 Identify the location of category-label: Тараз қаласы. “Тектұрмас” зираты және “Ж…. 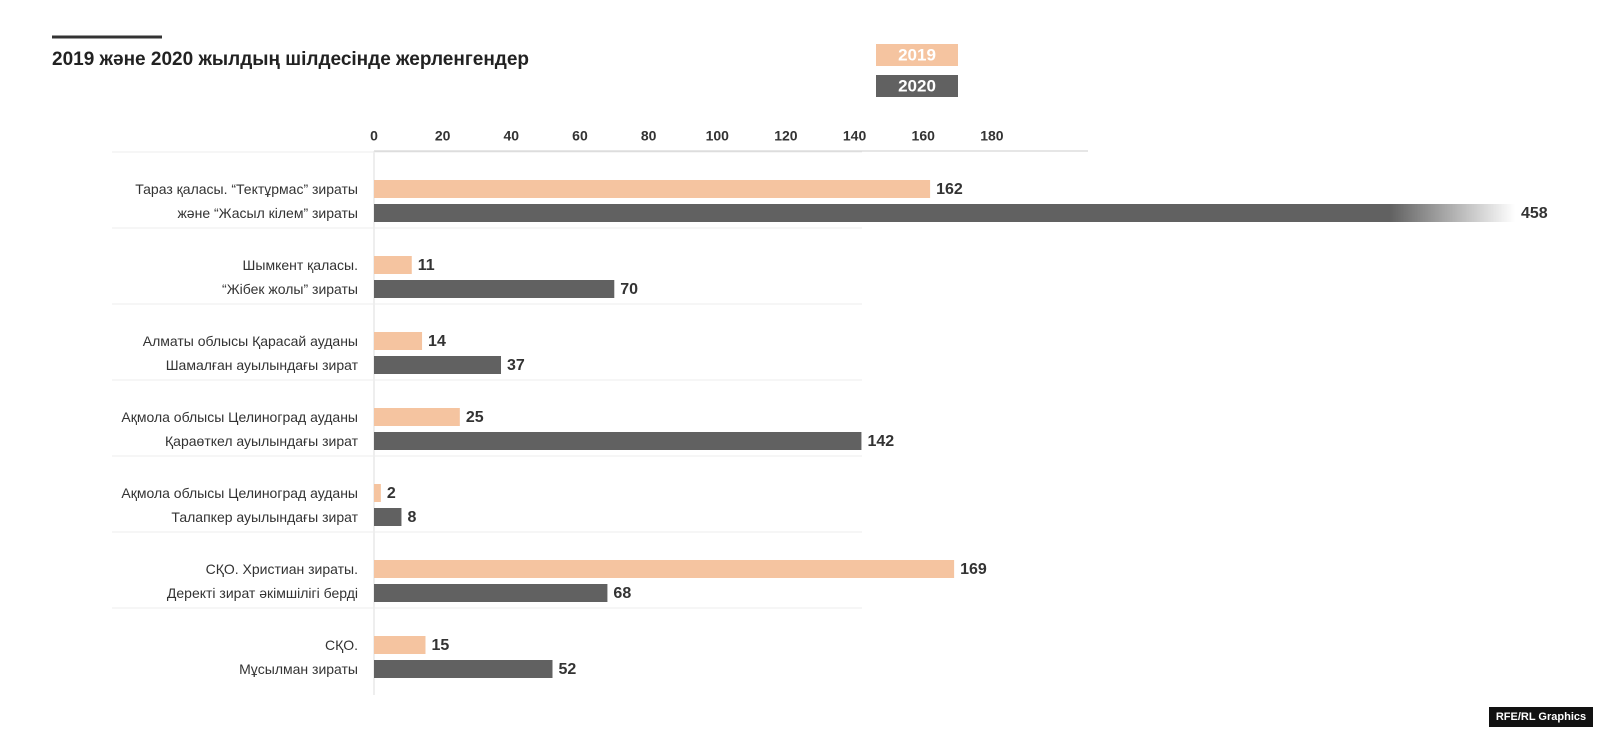
(246, 201).